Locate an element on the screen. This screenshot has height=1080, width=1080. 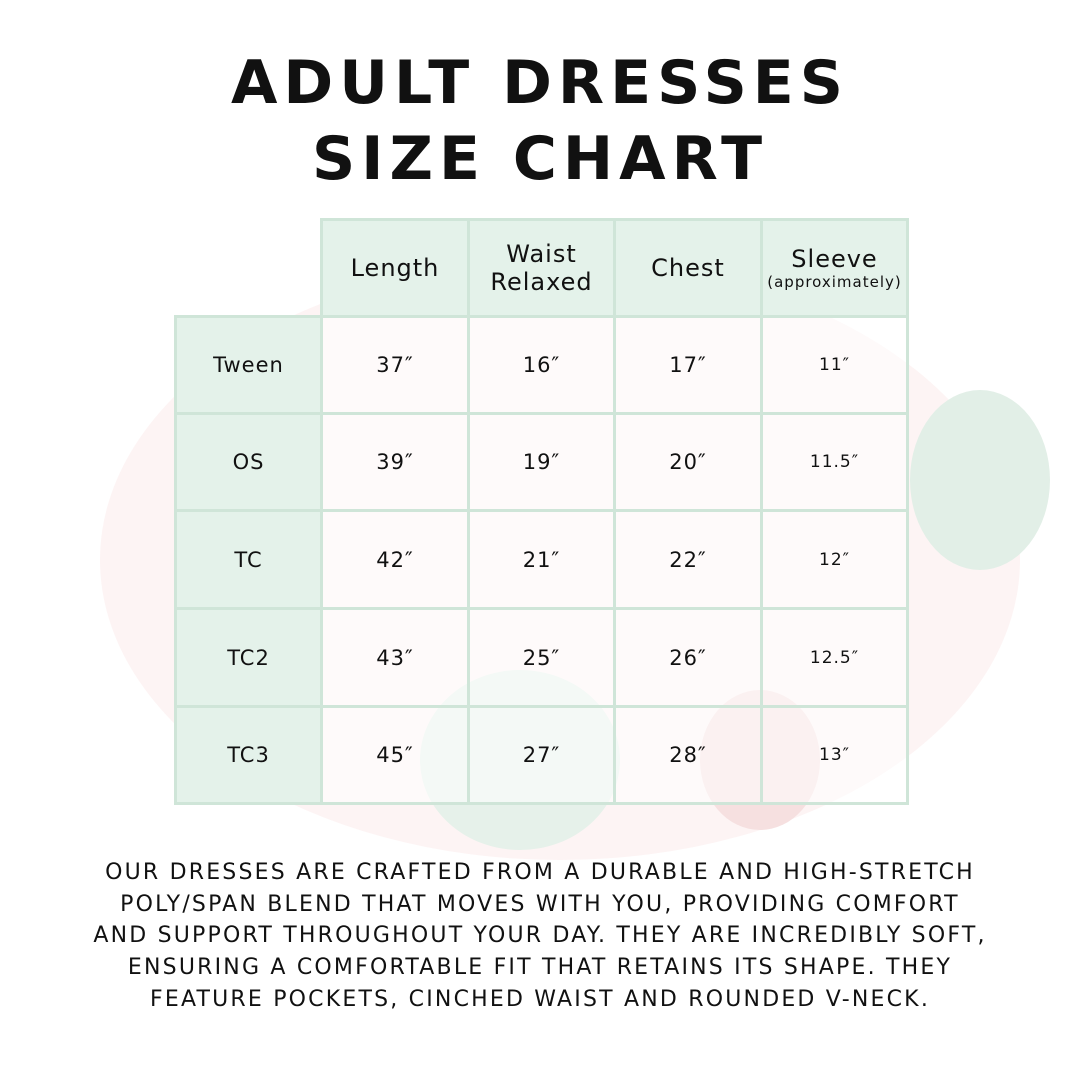
size-value: 12″ is located at coordinates (834, 559).